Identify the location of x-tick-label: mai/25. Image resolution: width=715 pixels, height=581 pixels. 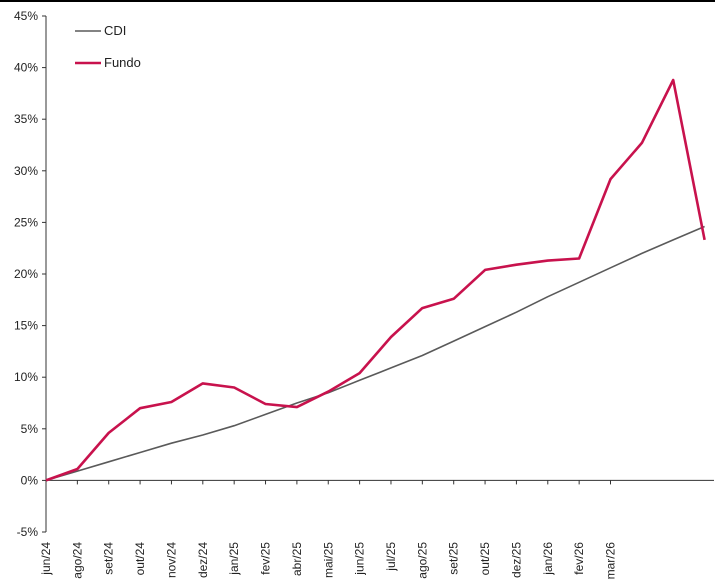
(328, 560).